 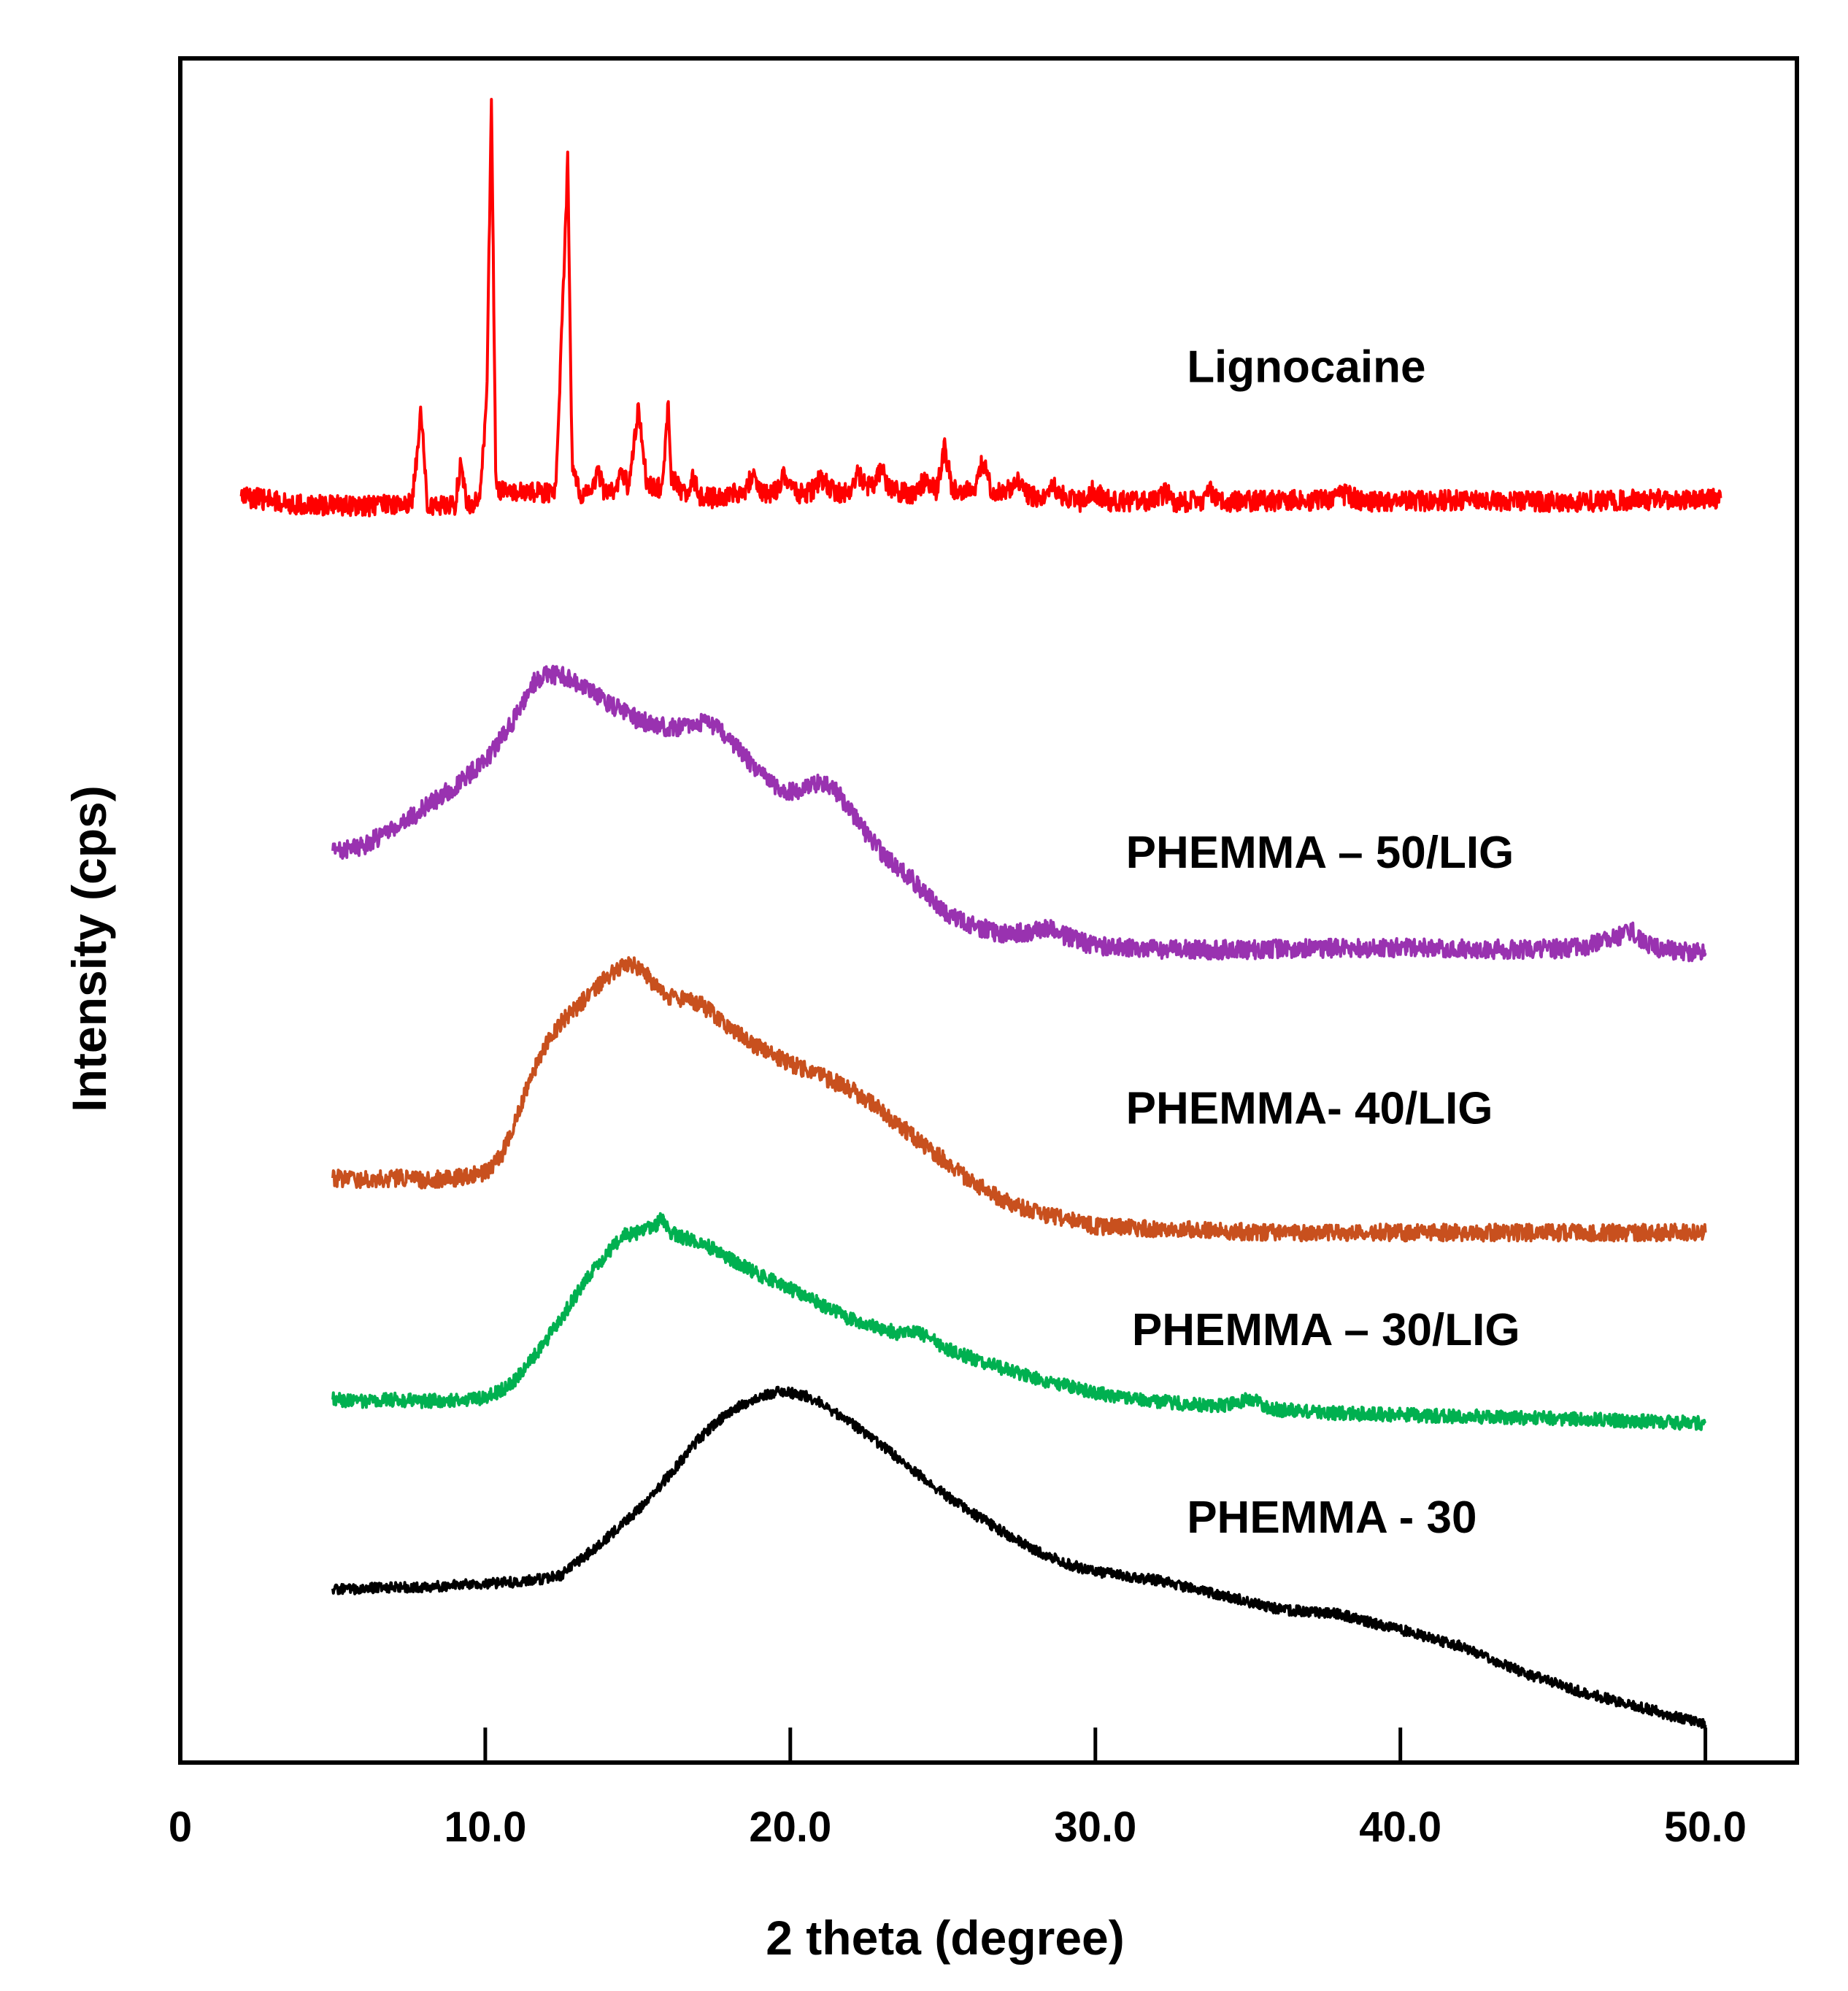 I want to click on x-axis-title: 2 theta (degree), so click(x=945, y=1938).